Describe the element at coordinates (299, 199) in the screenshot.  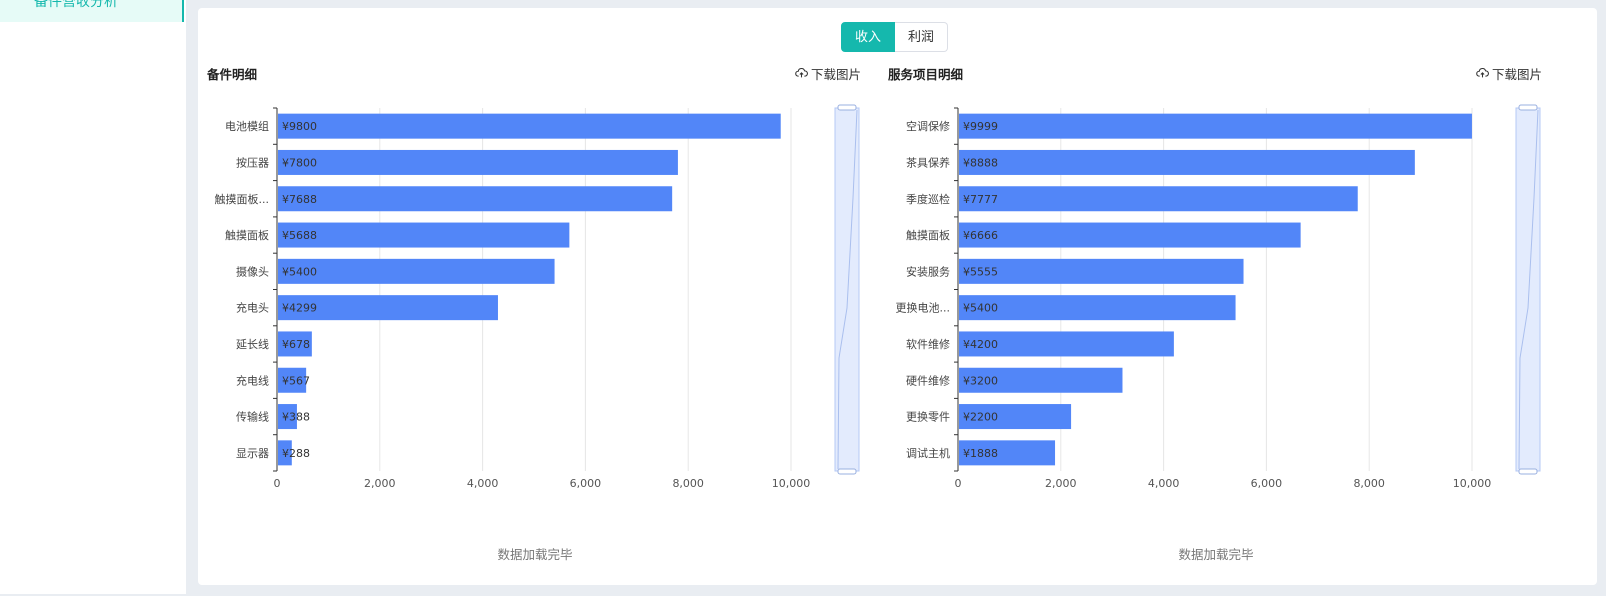
I see `bar-value-label: ¥7688` at that location.